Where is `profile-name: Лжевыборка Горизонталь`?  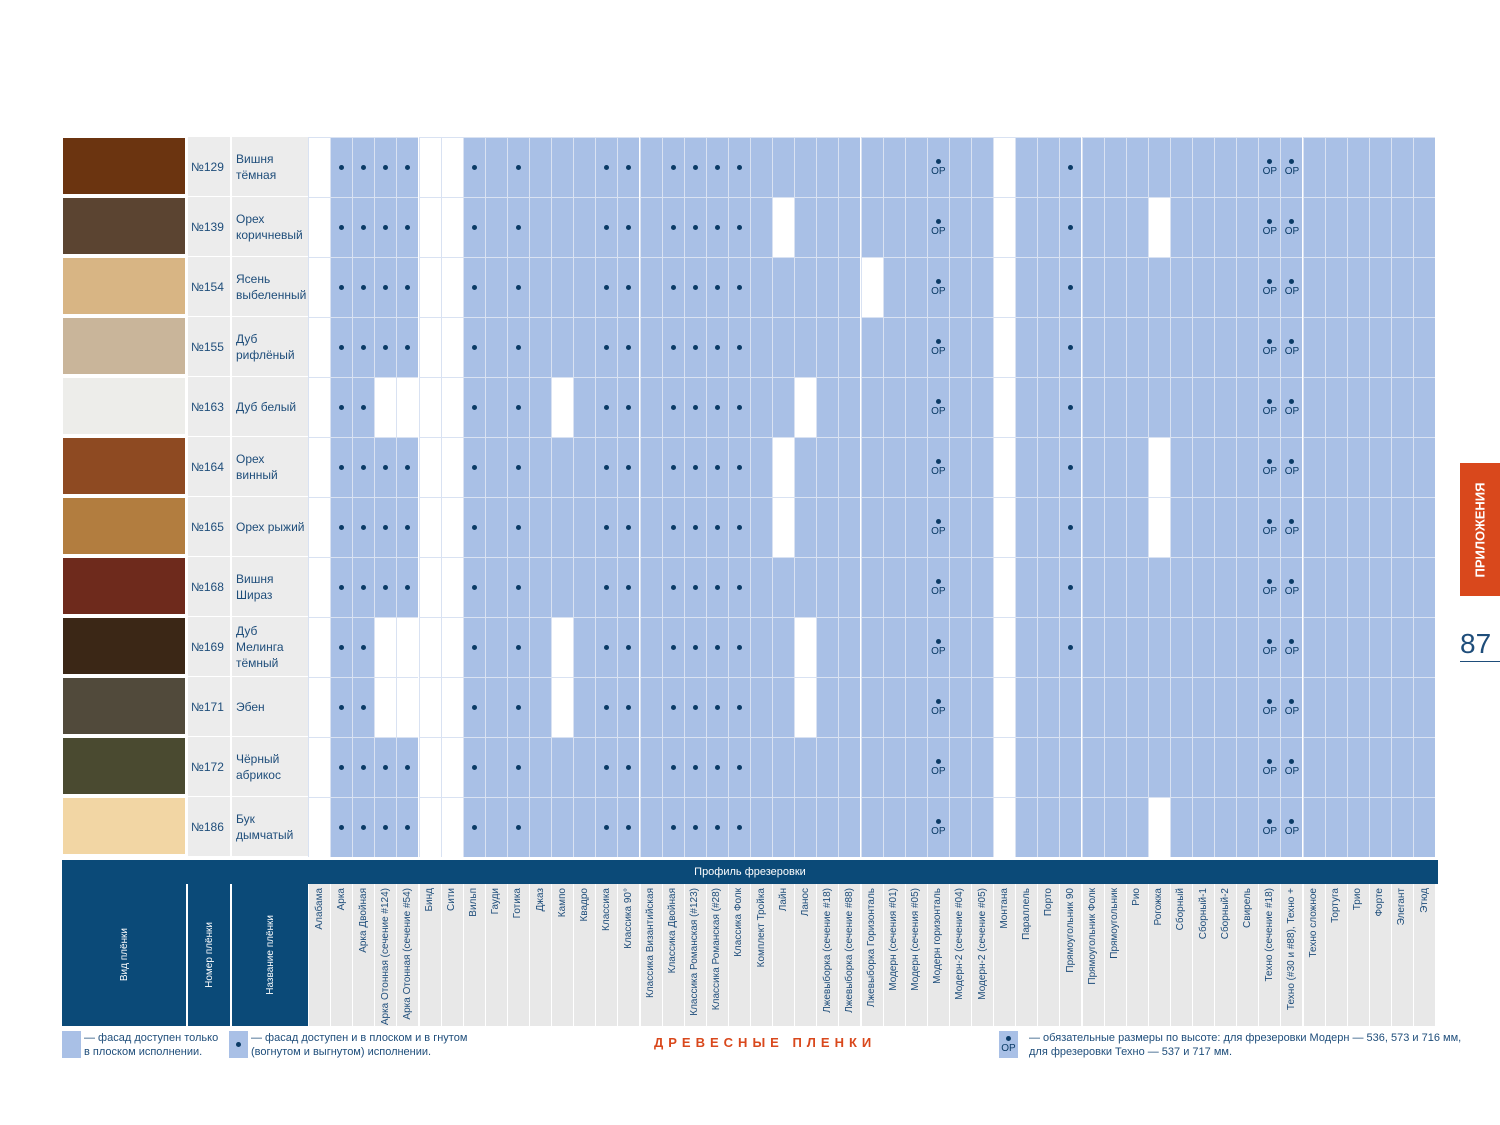 profile-name: Лжевыборка Горизонталь is located at coordinates (872, 948).